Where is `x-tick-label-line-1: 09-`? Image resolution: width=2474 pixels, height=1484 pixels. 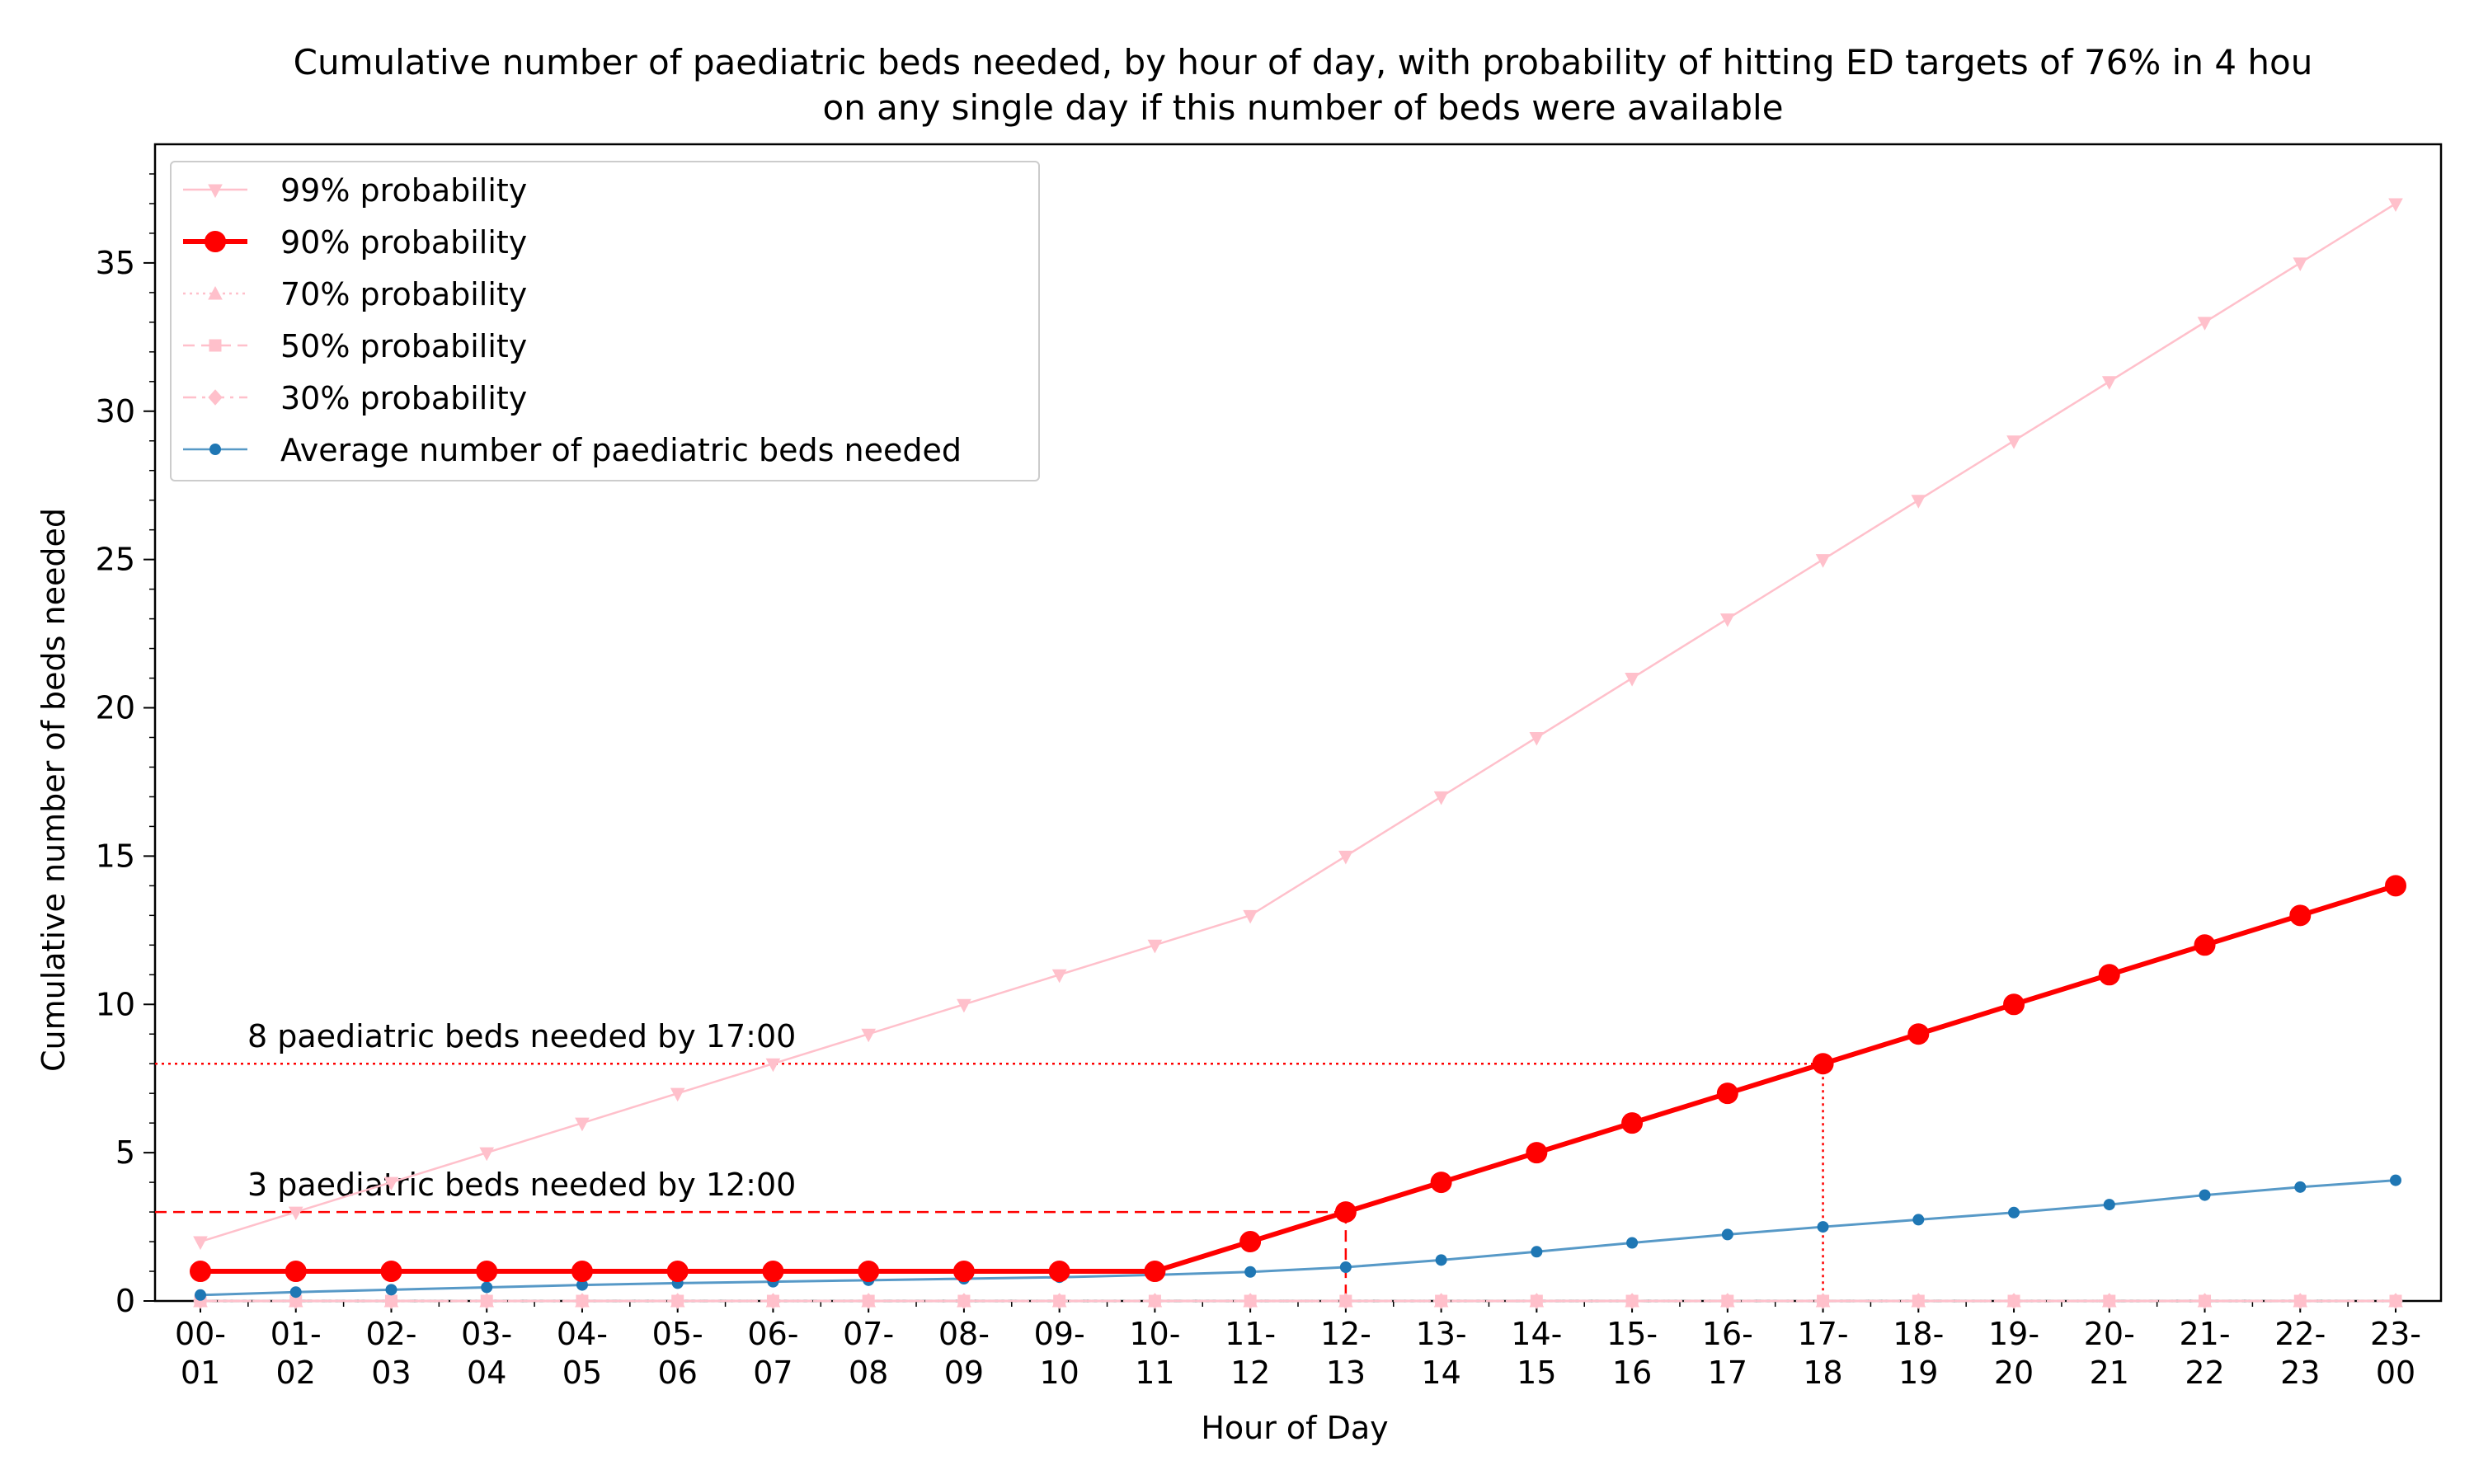 x-tick-label-line-1: 09- is located at coordinates (1059, 1334).